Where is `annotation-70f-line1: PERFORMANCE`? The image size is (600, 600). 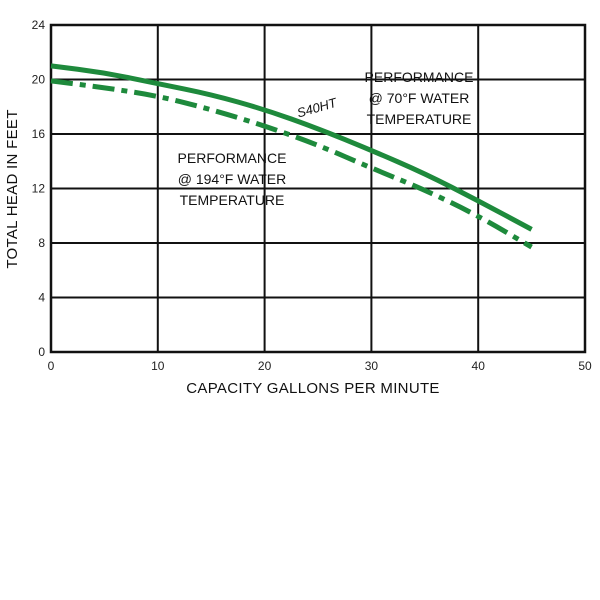
annotation-70f-line1: PERFORMANCE is located at coordinates (419, 77).